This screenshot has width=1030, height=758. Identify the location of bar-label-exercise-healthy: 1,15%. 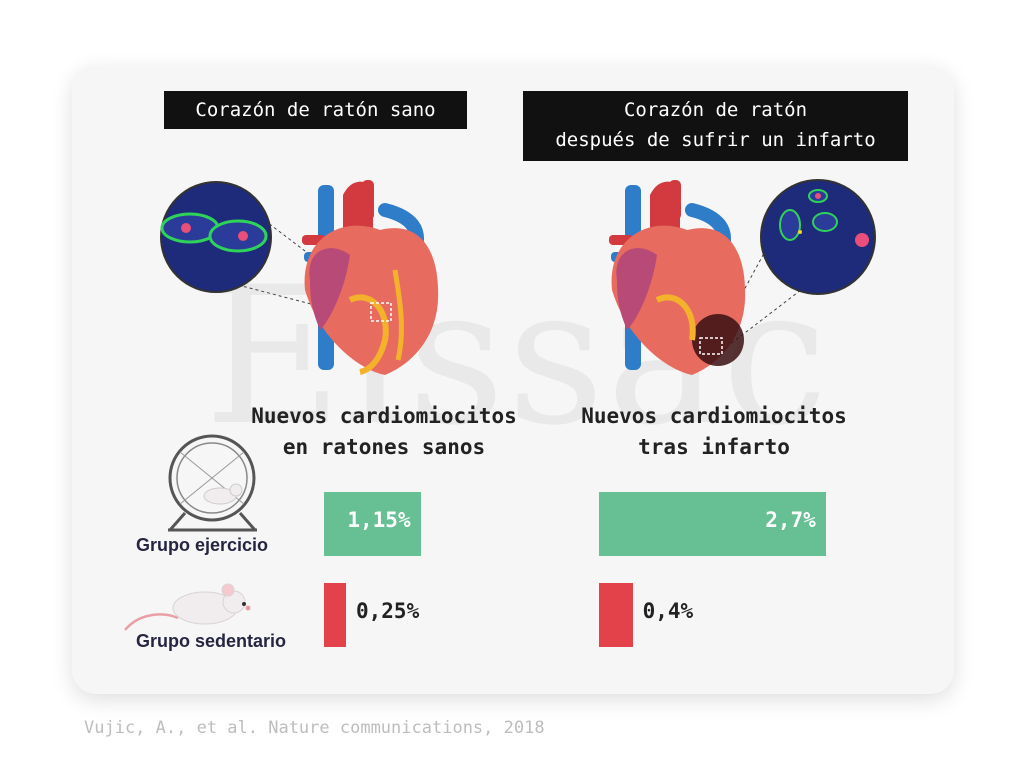
(379, 520).